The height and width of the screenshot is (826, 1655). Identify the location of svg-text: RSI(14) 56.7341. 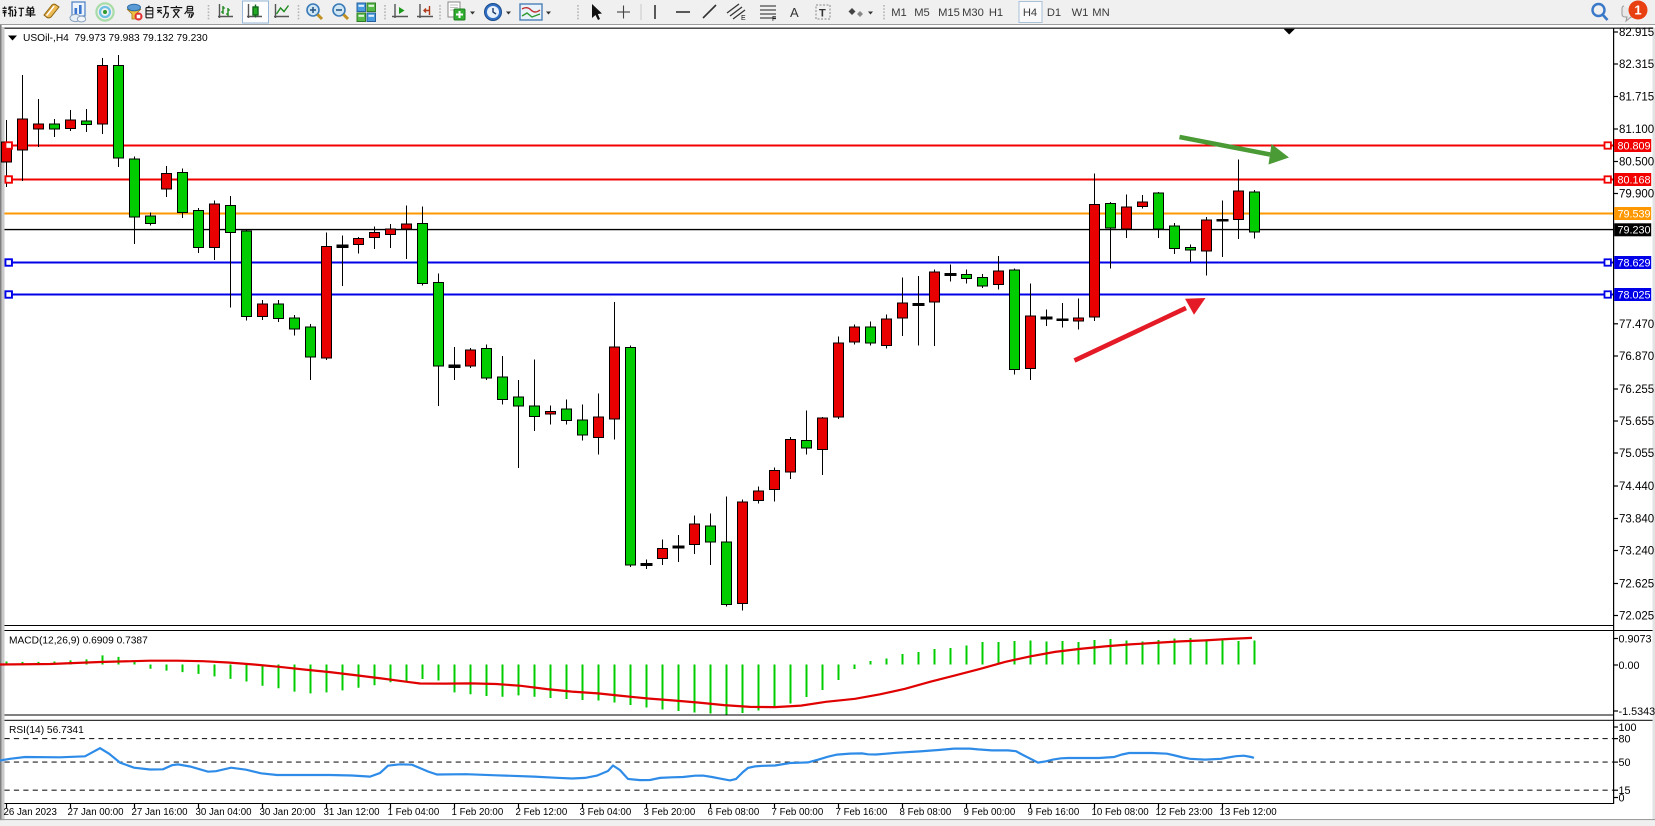
(46, 730).